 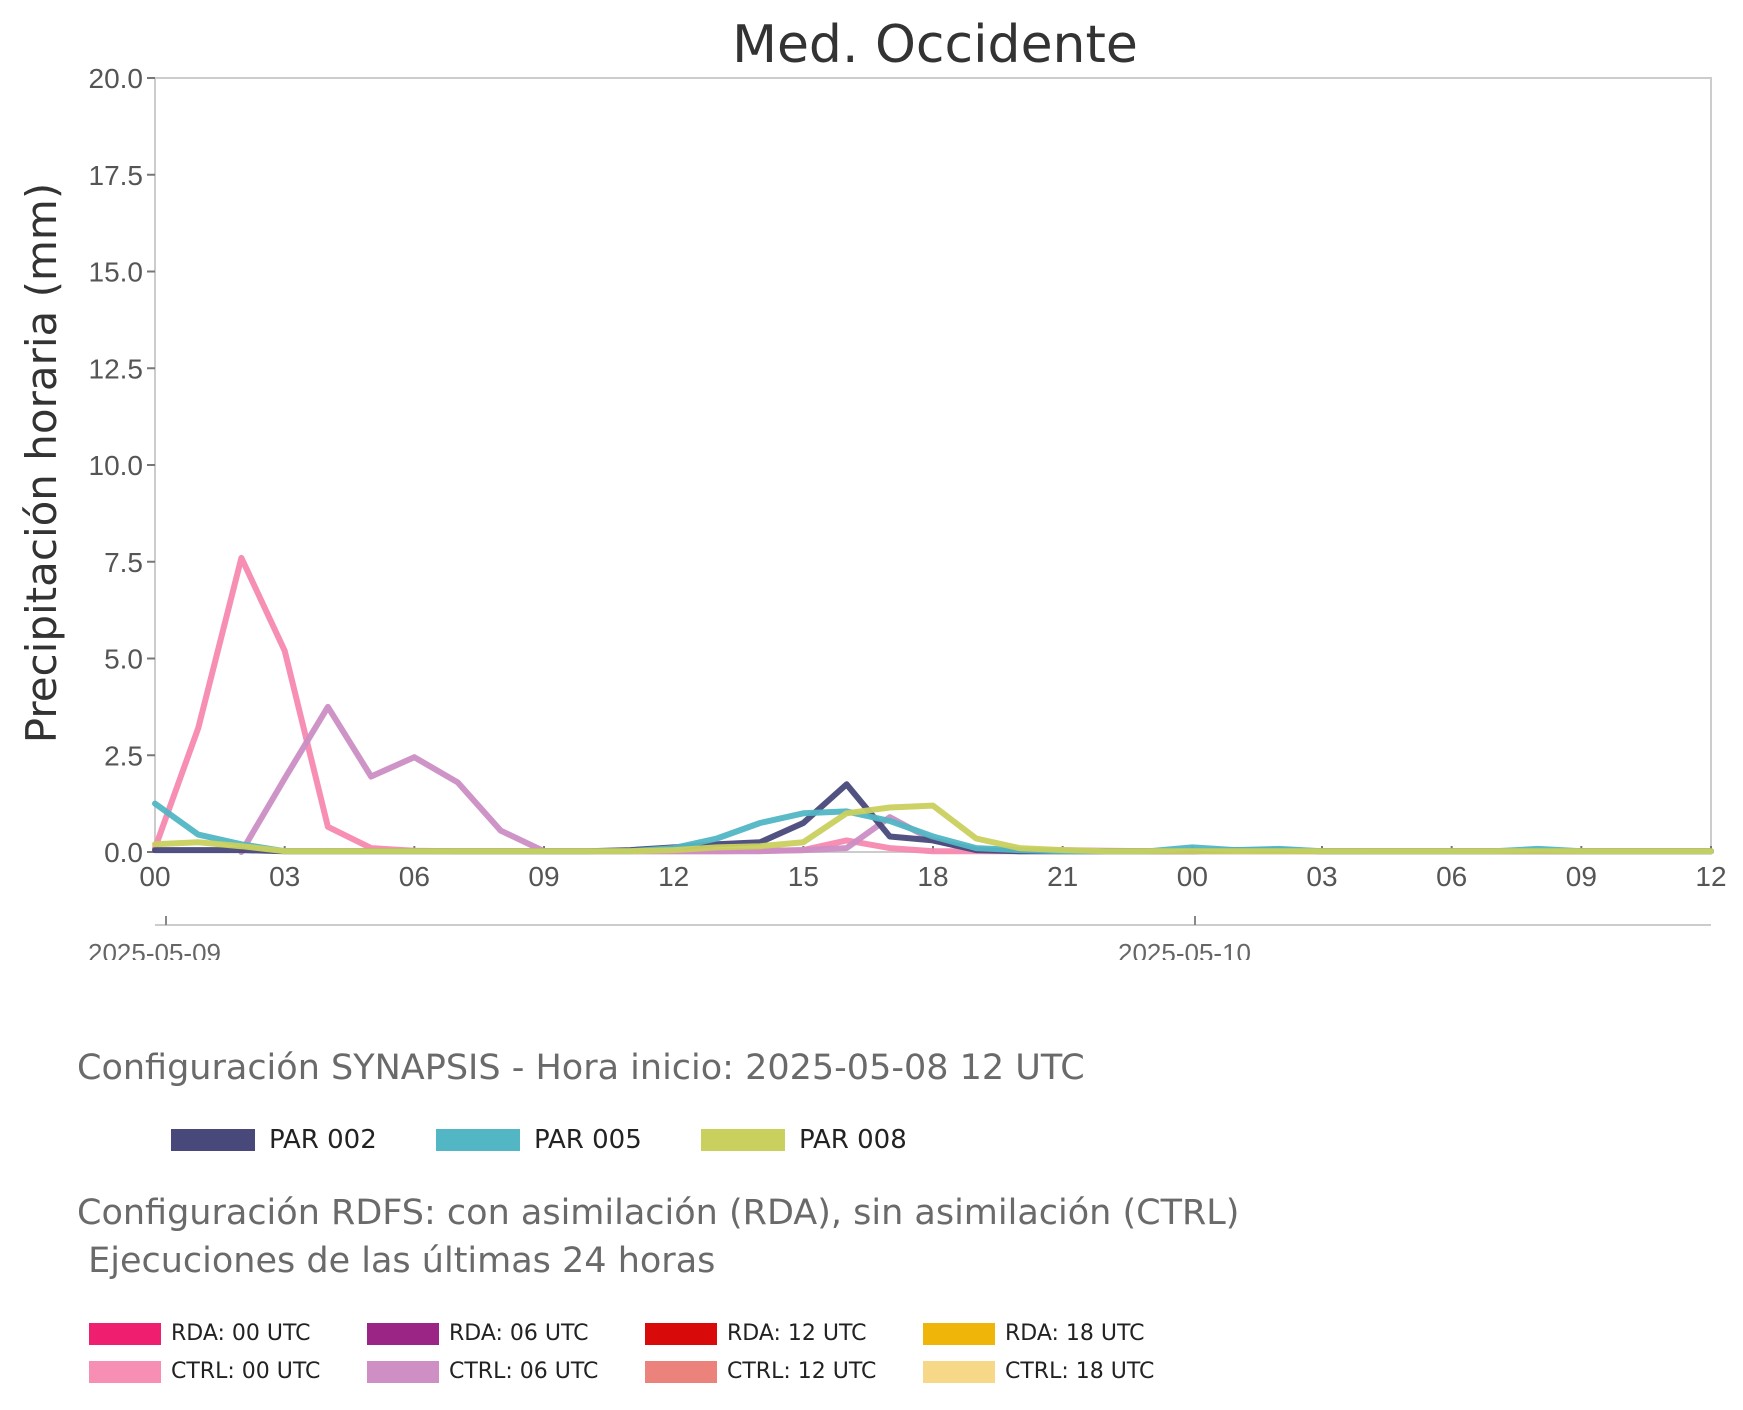 I want to click on series-line-ctrl-00-utc, so click(x=760, y=704).